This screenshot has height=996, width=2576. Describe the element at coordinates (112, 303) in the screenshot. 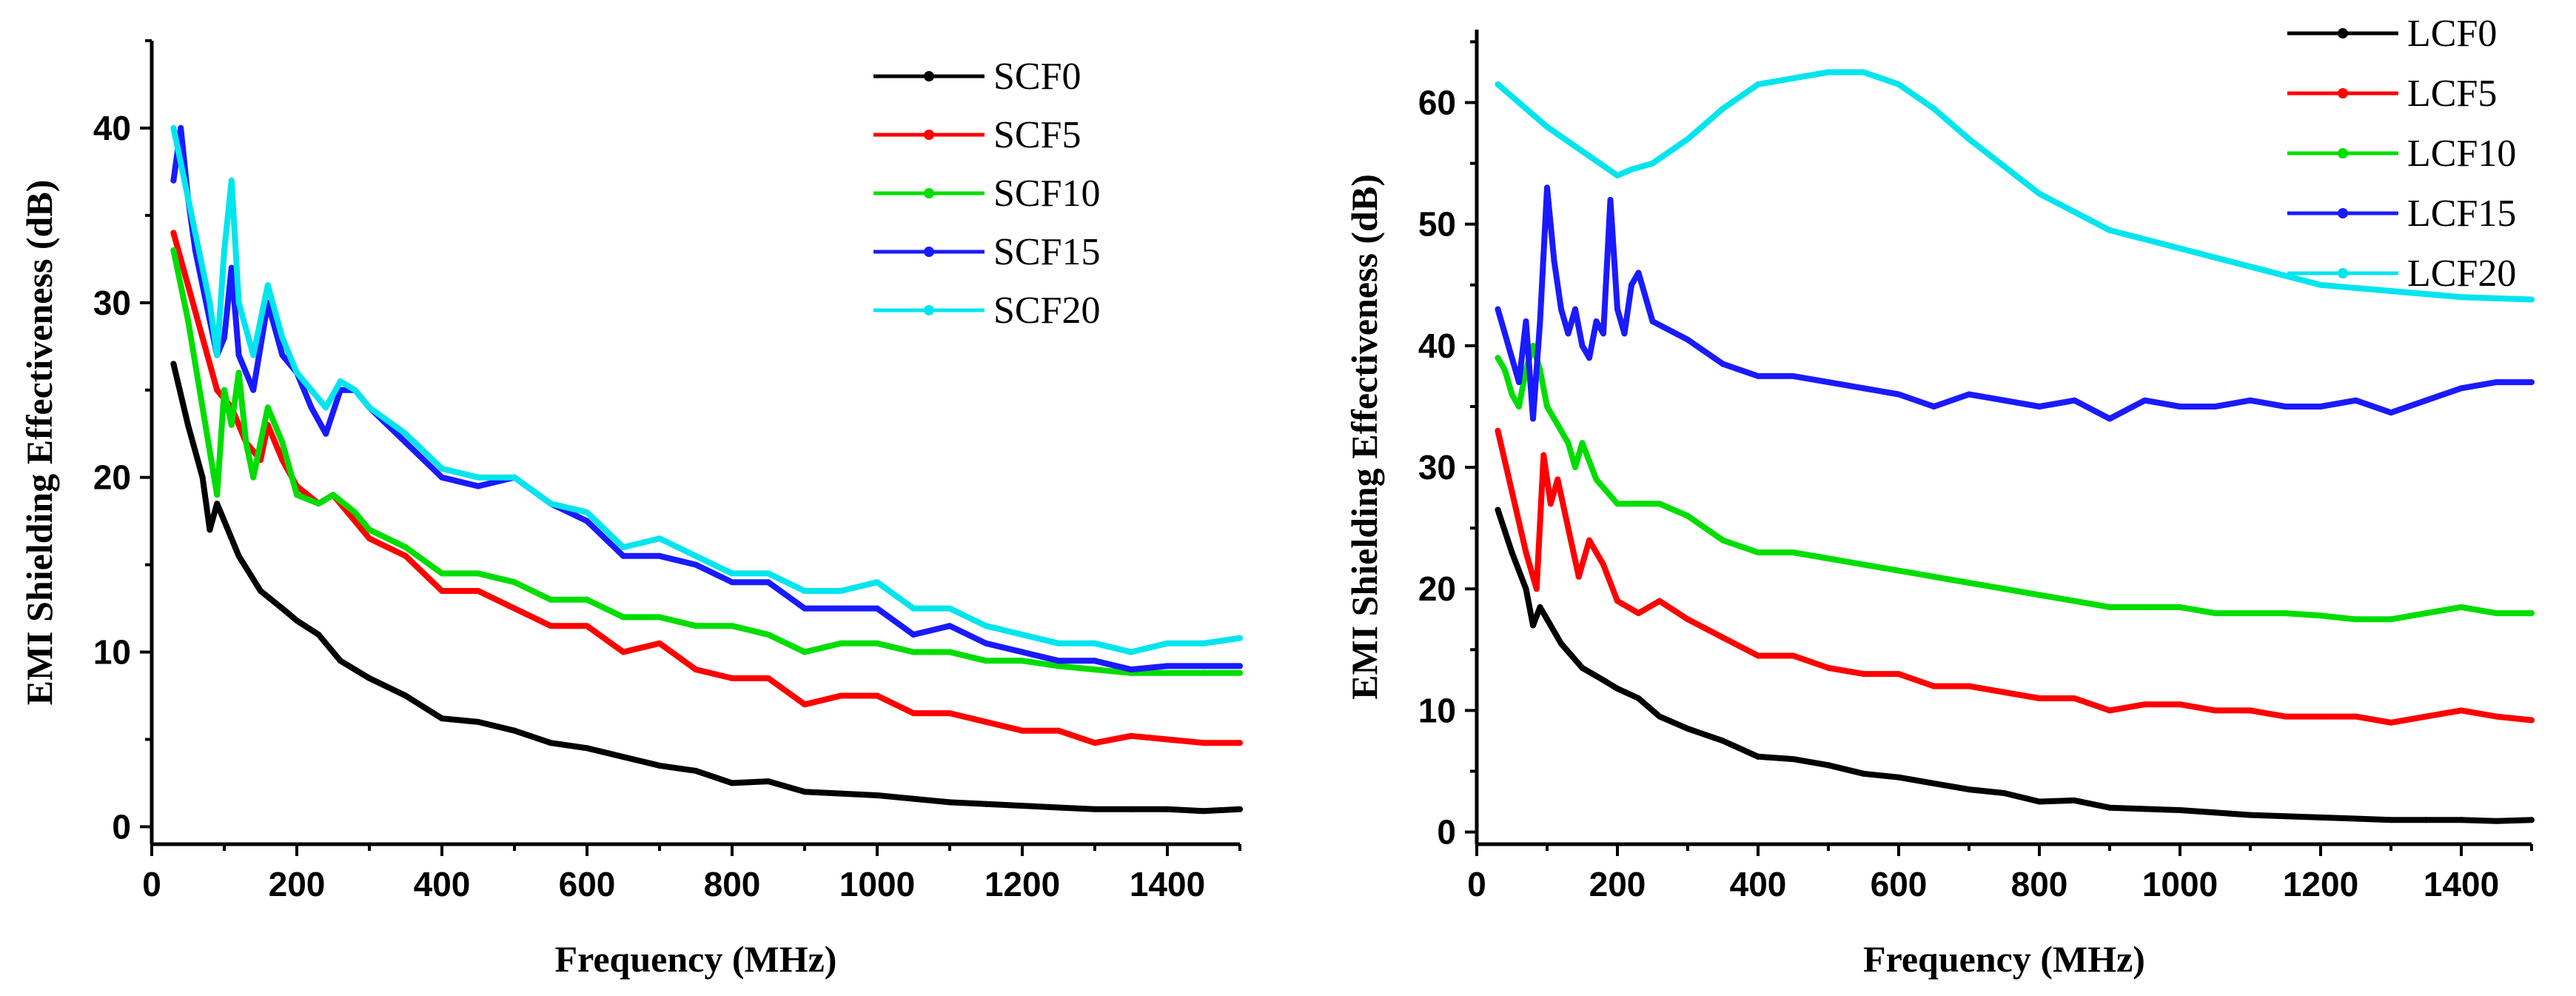

I see `y-tick-label: 30` at that location.